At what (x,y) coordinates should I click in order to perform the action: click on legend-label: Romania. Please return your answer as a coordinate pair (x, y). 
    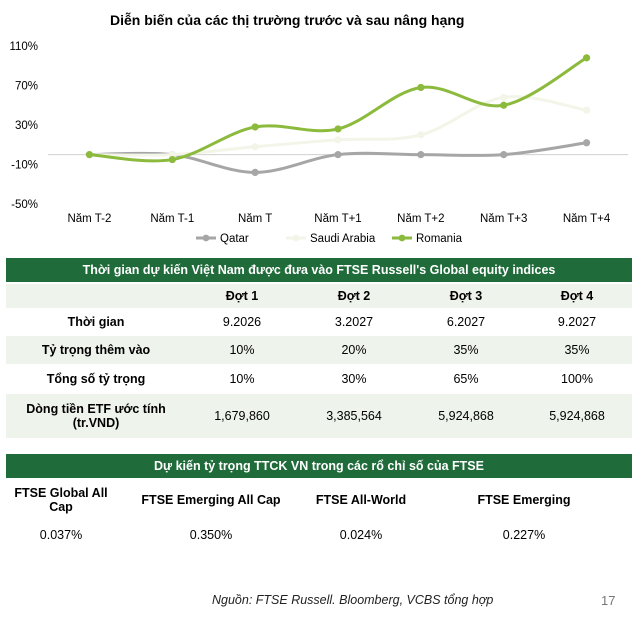
    Looking at the image, I should click on (439, 239).